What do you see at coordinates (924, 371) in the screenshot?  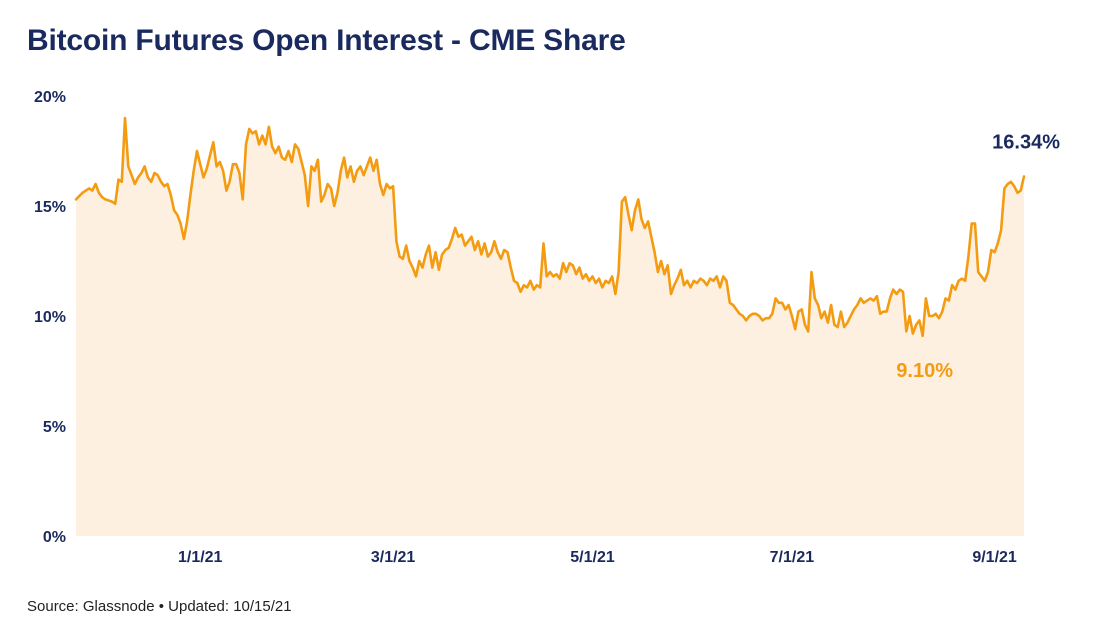 I see `annotation-low-value: 9.10%` at bounding box center [924, 371].